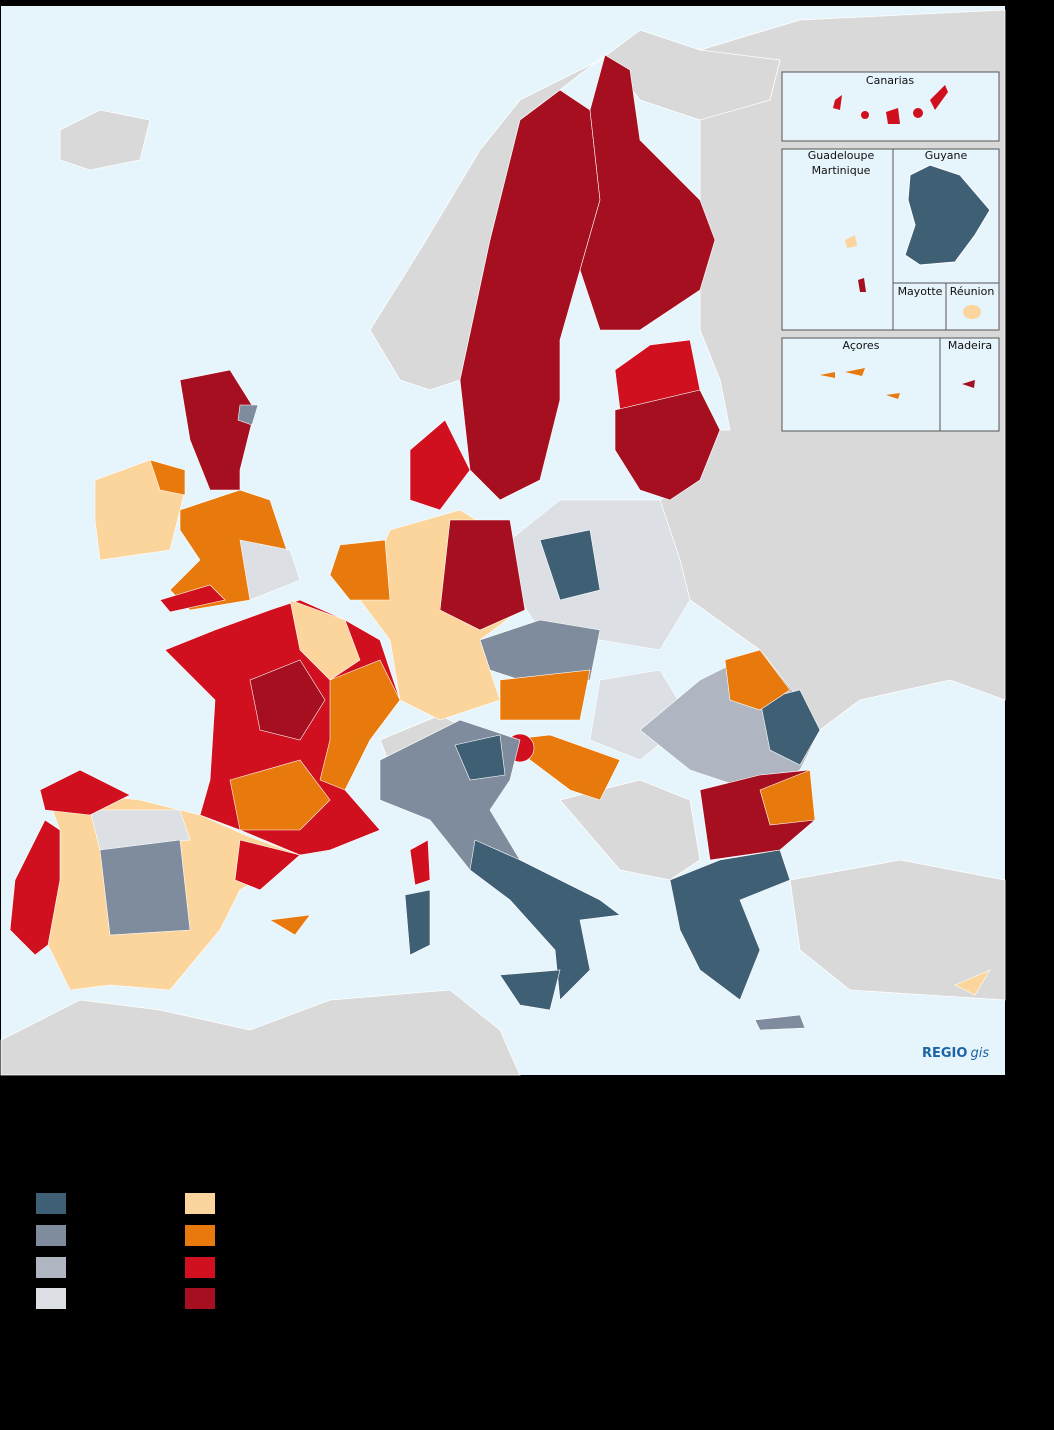  I want to click on region-england-southeast, so click(270, 570).